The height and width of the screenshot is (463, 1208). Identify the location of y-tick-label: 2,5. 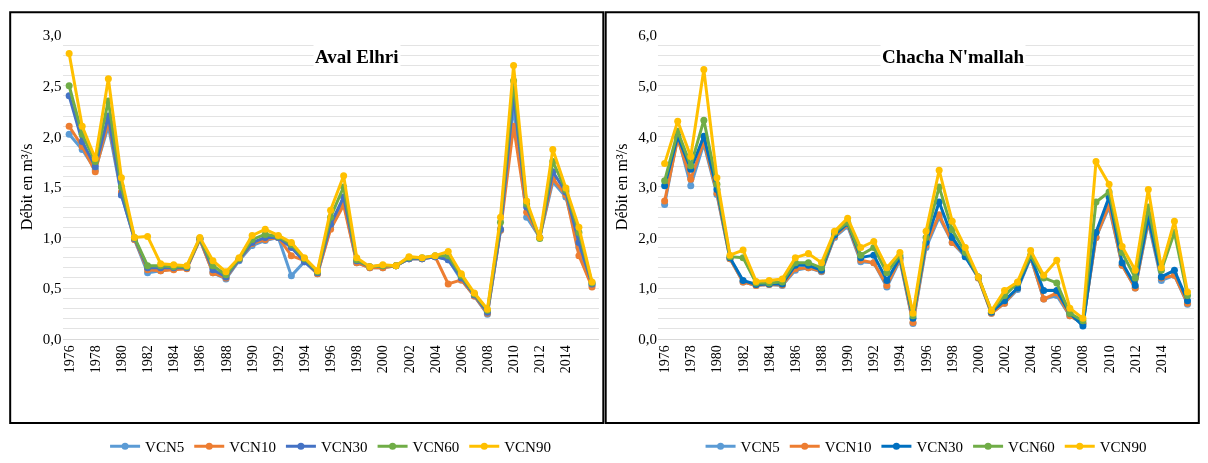
(52, 86).